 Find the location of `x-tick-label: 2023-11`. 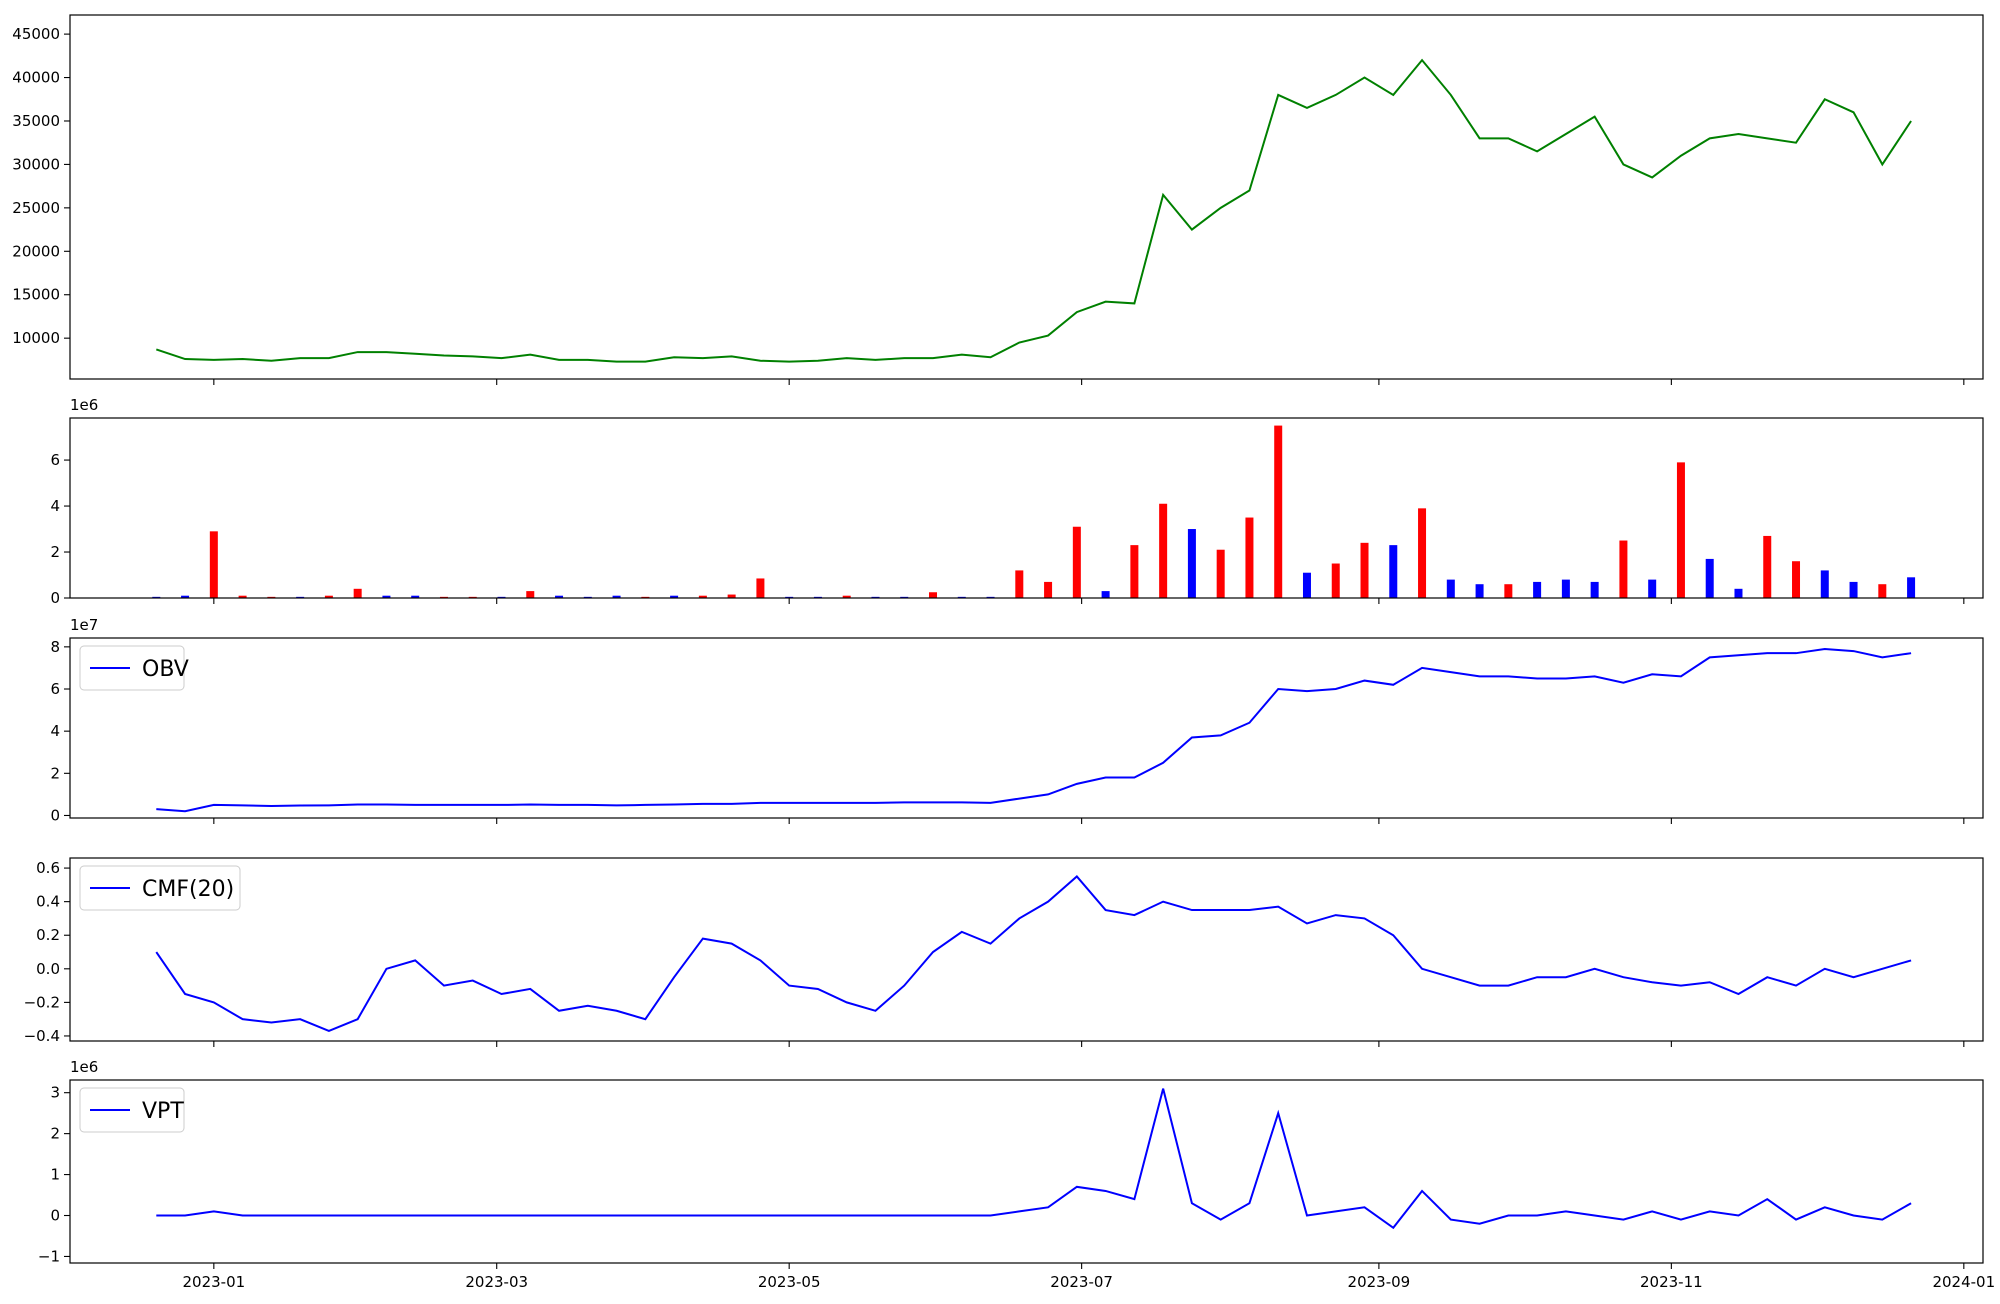

x-tick-label: 2023-11 is located at coordinates (1671, 1282).